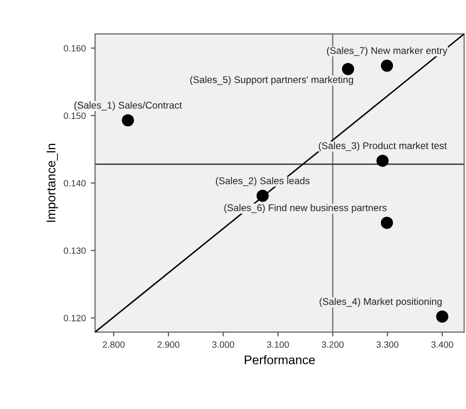 This screenshot has height=409, width=466. I want to click on x-axis-title: Performance, so click(279, 359).